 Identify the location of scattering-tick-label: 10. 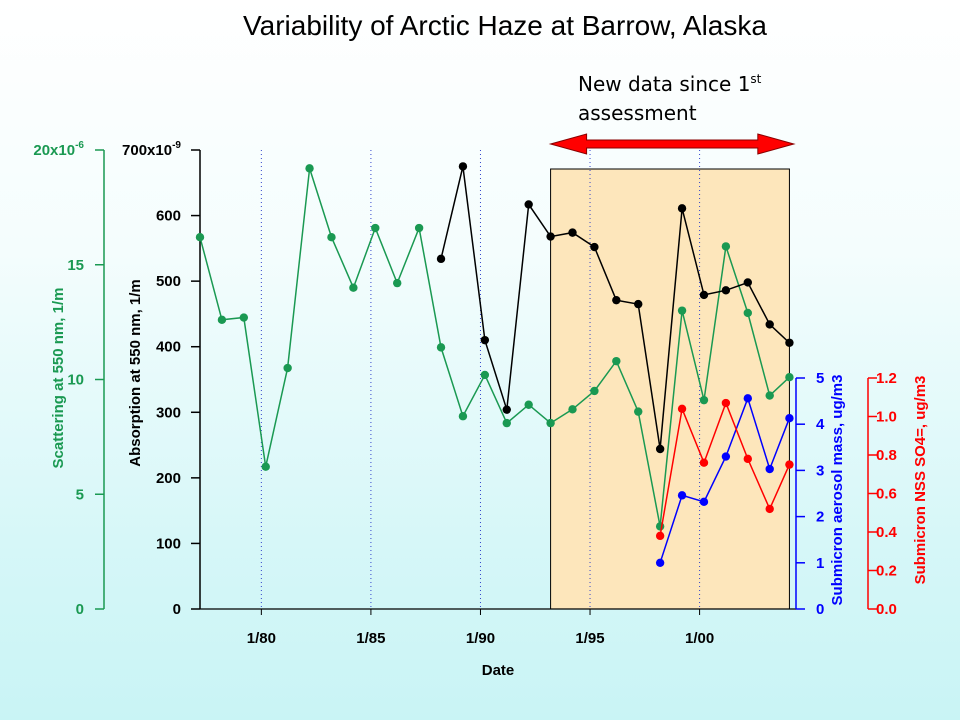
(75, 380).